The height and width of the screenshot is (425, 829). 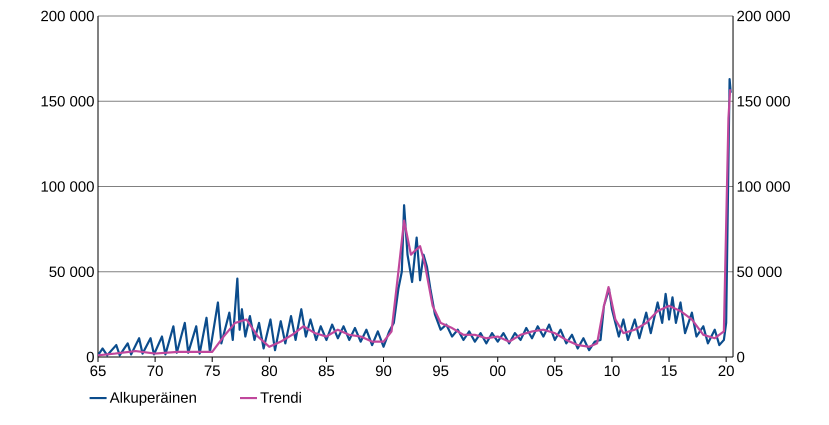 What do you see at coordinates (669, 371) in the screenshot?
I see `x-tick-label: 15` at bounding box center [669, 371].